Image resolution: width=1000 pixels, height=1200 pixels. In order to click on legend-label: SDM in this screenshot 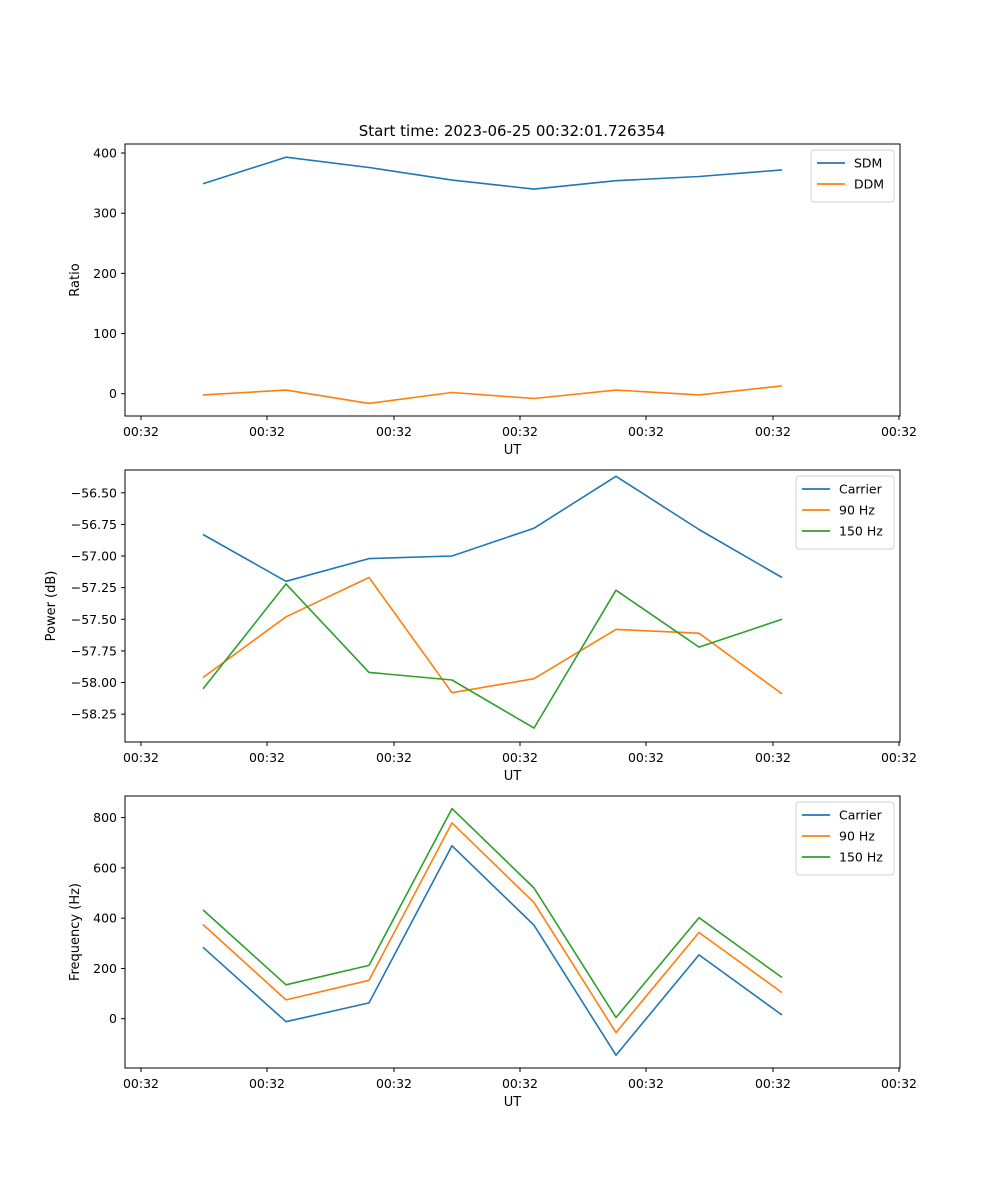, I will do `click(868, 163)`.